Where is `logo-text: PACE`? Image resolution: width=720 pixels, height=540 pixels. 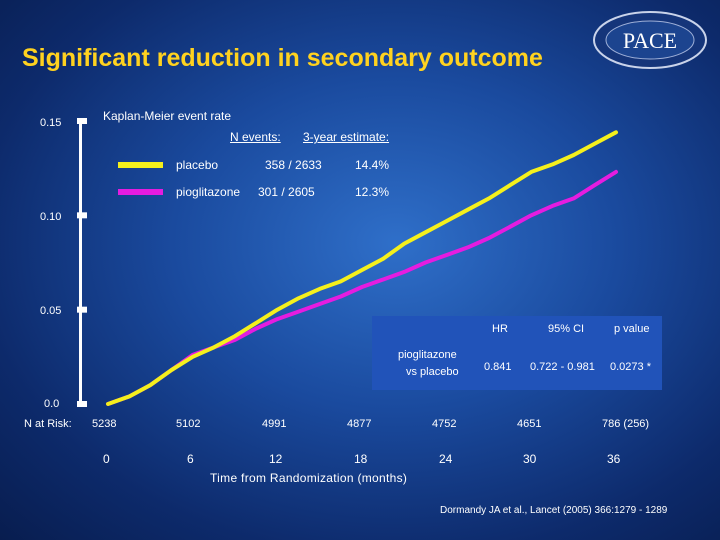 logo-text: PACE is located at coordinates (650, 40).